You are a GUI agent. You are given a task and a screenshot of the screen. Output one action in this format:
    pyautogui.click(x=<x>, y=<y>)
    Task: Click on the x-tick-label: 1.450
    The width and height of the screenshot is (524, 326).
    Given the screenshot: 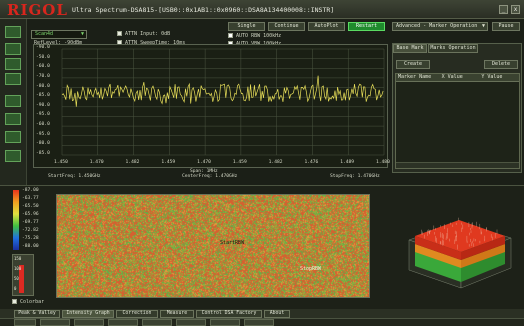 What is the action you would take?
    pyautogui.click(x=61, y=162)
    